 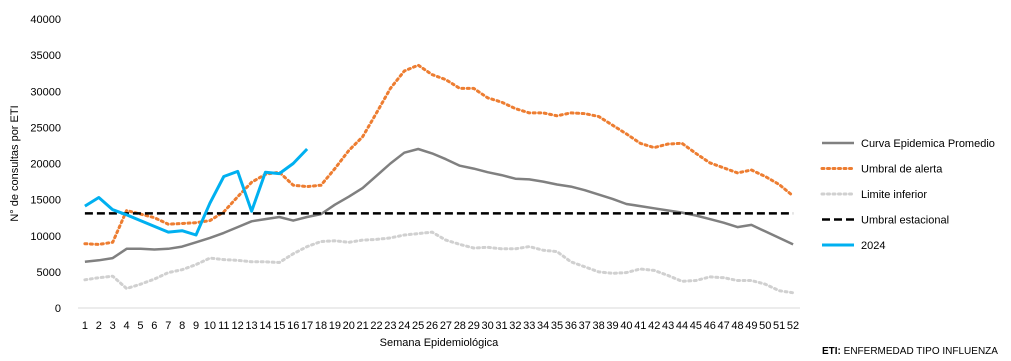 What do you see at coordinates (793, 326) in the screenshot?
I see `x-tick-label: 52` at bounding box center [793, 326].